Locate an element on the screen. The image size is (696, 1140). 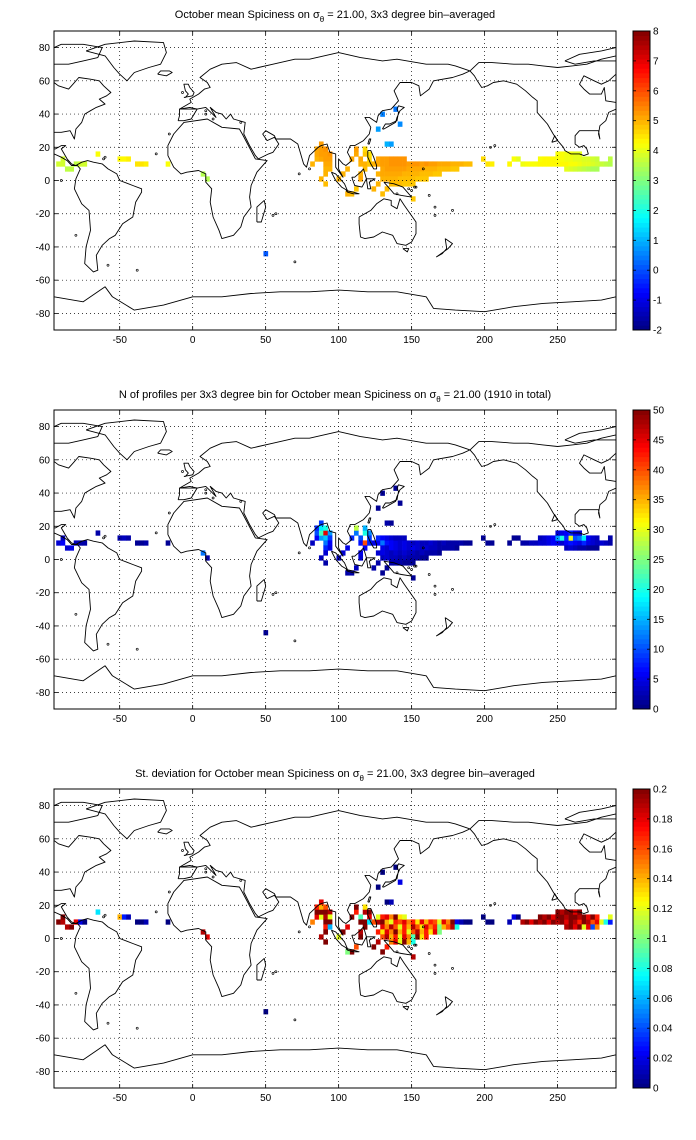
x-tick-label: 100 is located at coordinates (338, 340).